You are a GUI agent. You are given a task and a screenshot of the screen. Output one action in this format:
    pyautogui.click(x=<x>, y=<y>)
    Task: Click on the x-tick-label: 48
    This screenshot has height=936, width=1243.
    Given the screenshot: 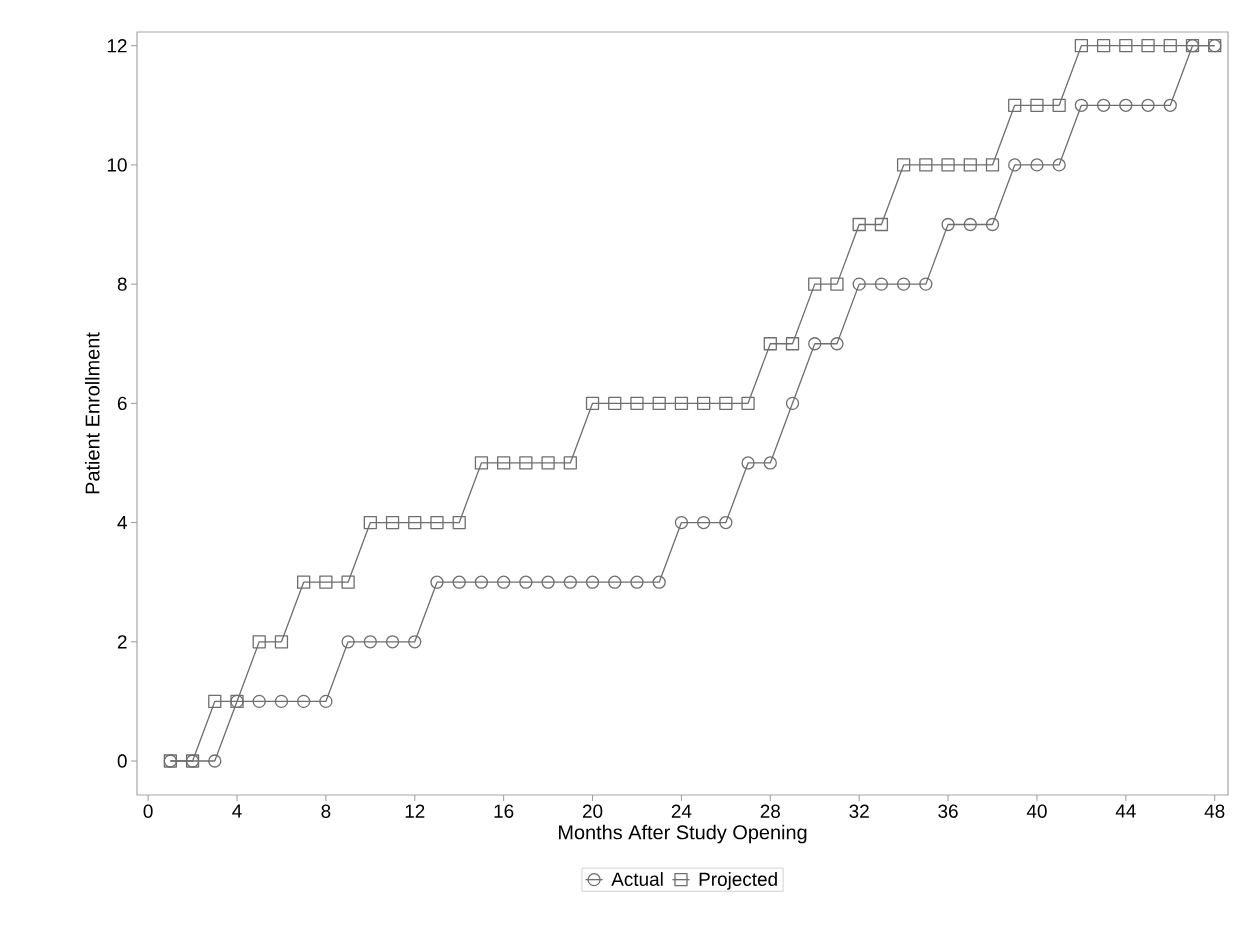 What is the action you would take?
    pyautogui.click(x=1214, y=811)
    